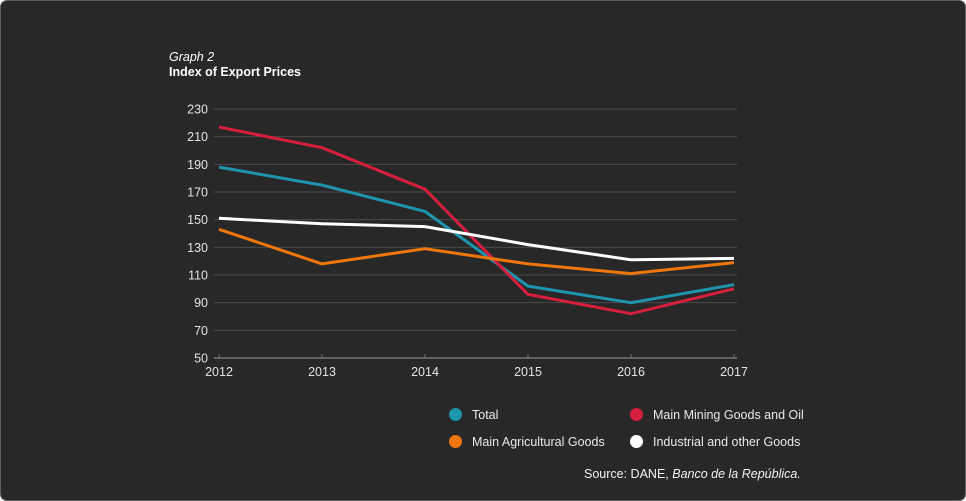  I want to click on y-tick-label: 130, so click(197, 248).